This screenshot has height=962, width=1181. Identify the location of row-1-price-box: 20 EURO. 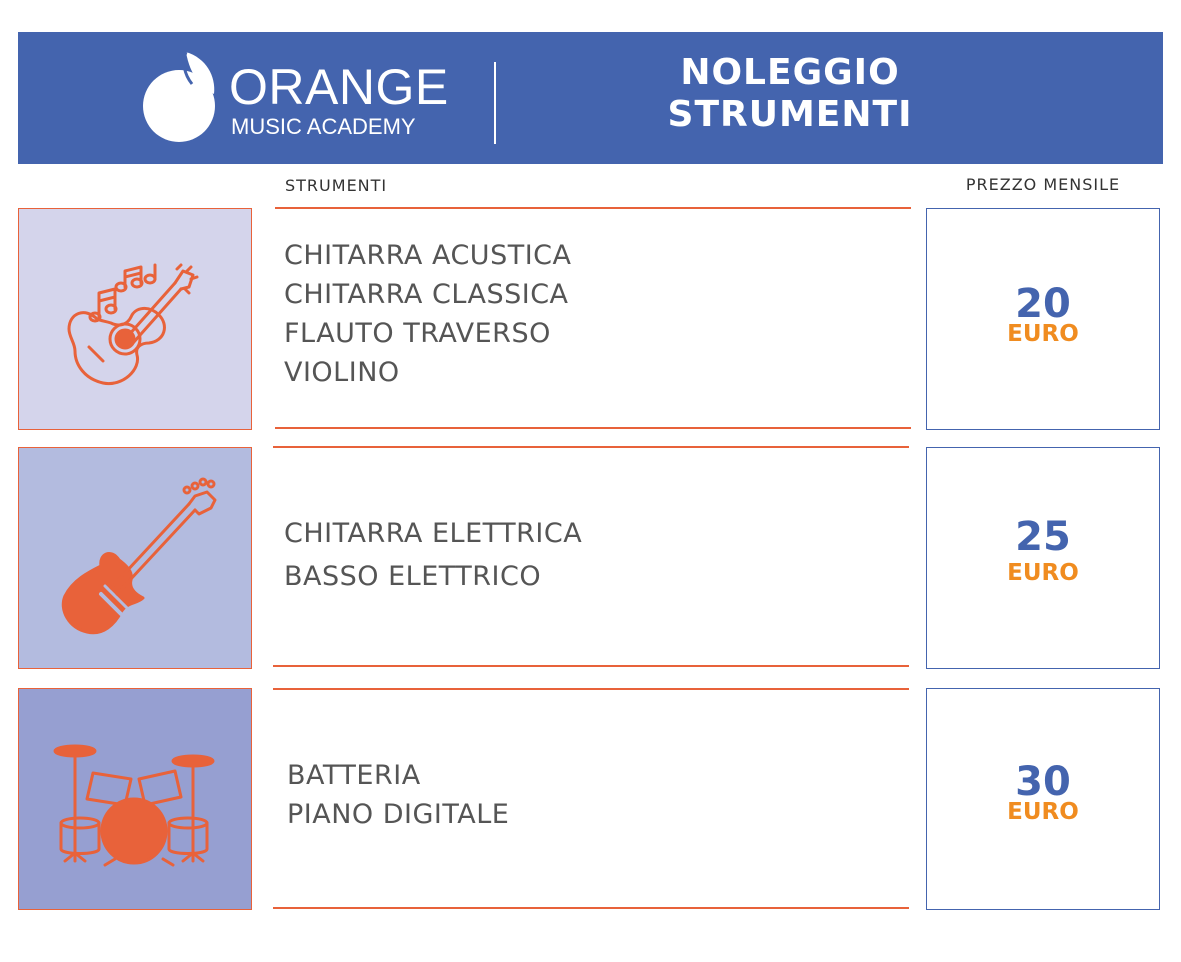
(1043, 319).